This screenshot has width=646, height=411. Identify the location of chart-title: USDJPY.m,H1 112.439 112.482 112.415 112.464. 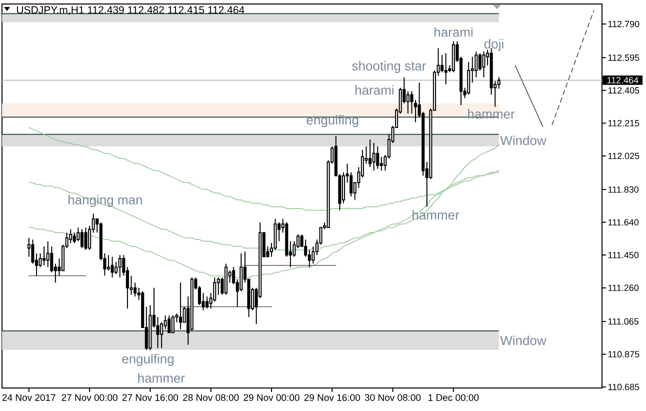
(130, 10).